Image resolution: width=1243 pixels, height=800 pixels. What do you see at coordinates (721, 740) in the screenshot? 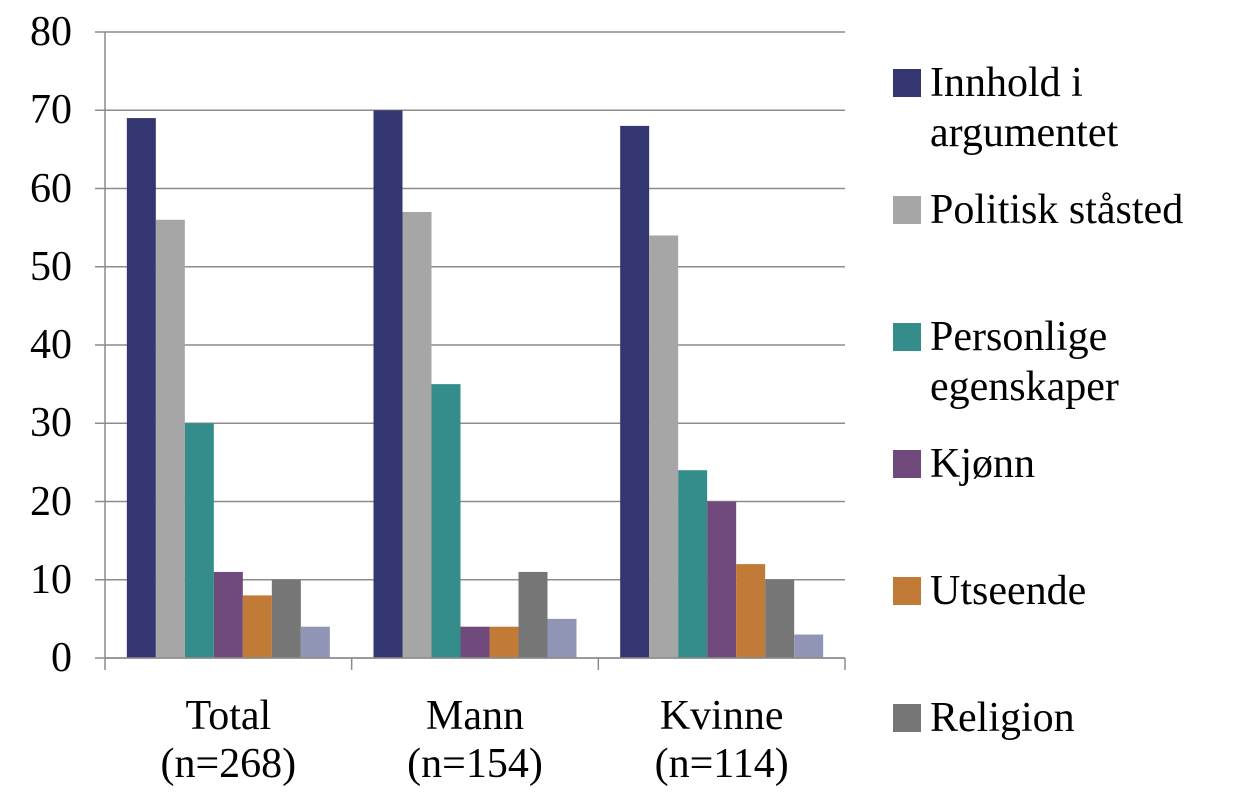
I see `x-tick-label: Kvinne (n=114)` at bounding box center [721, 740].